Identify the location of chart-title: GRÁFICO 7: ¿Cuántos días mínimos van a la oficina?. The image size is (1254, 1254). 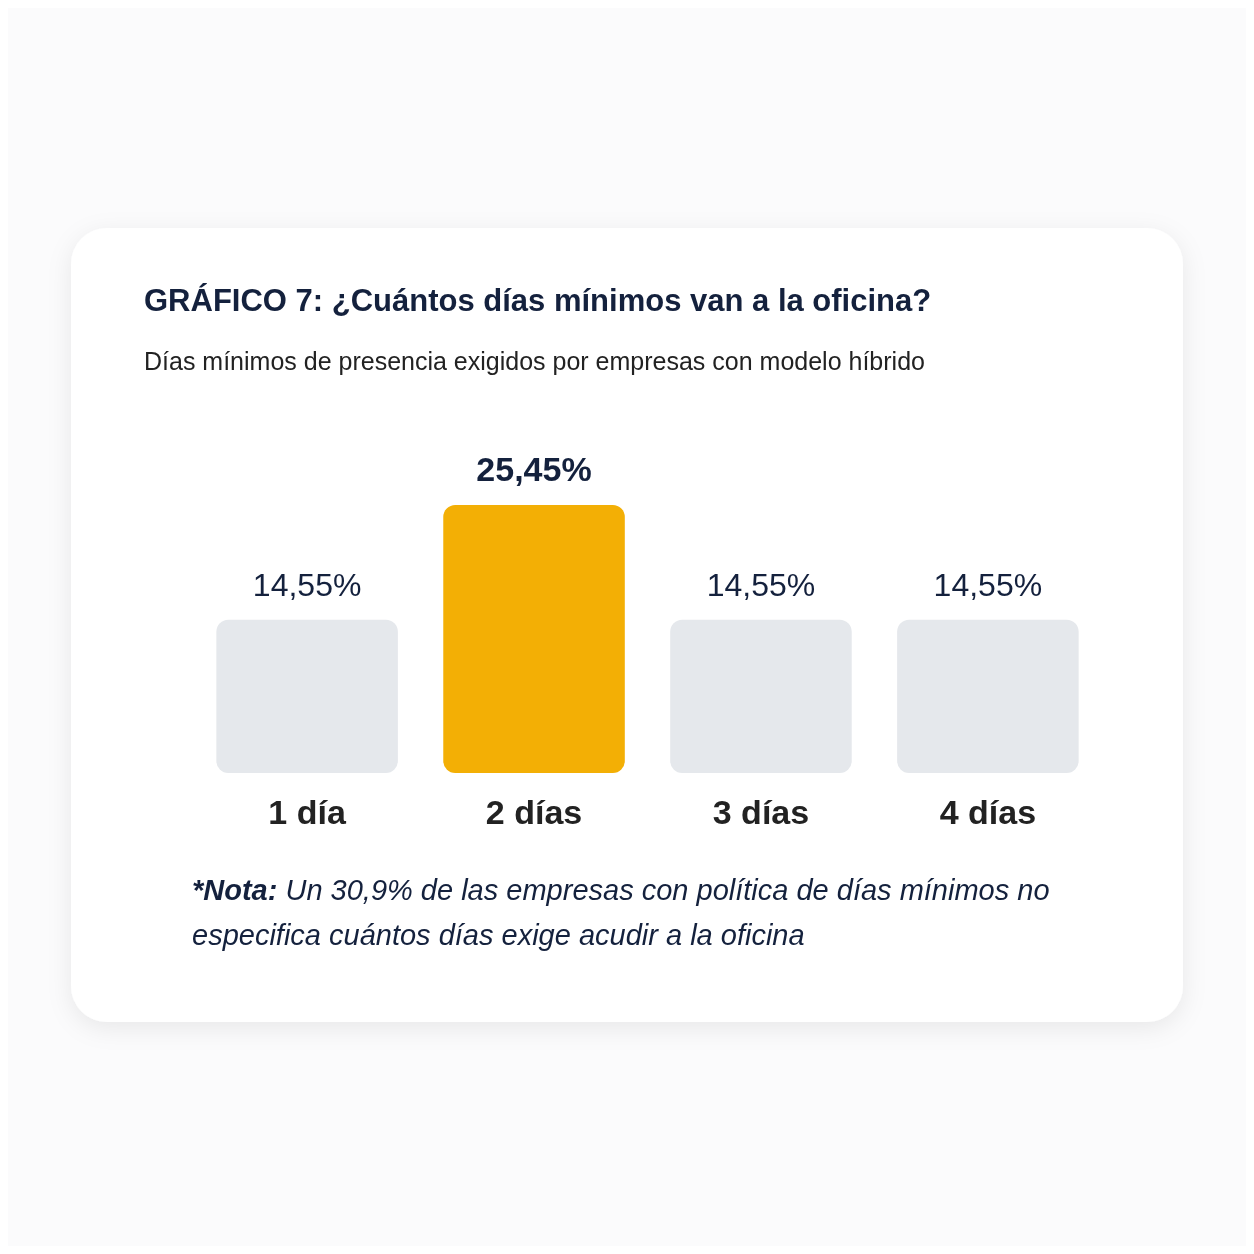
(538, 300).